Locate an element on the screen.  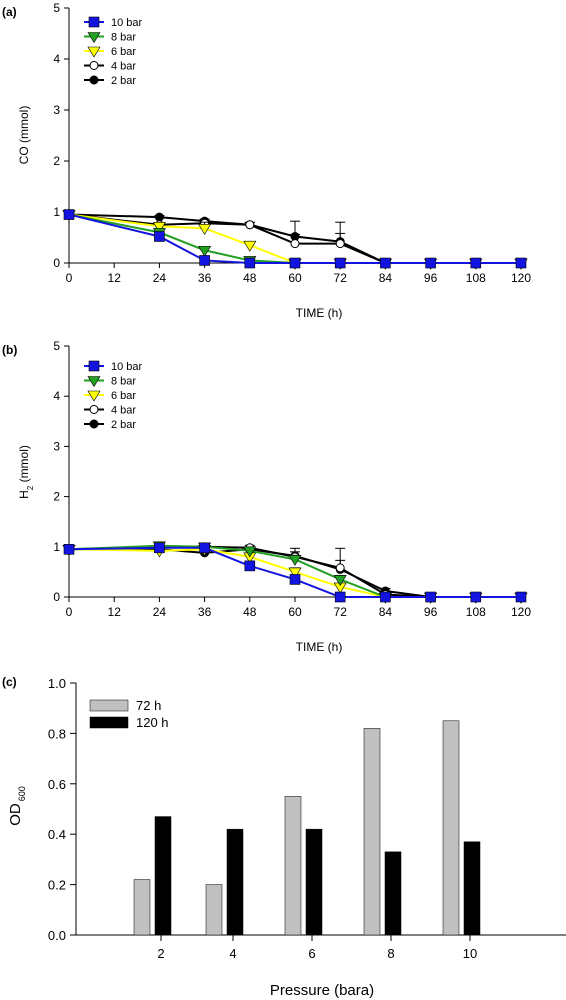
legend-label: 72 h is located at coordinates (148, 705).